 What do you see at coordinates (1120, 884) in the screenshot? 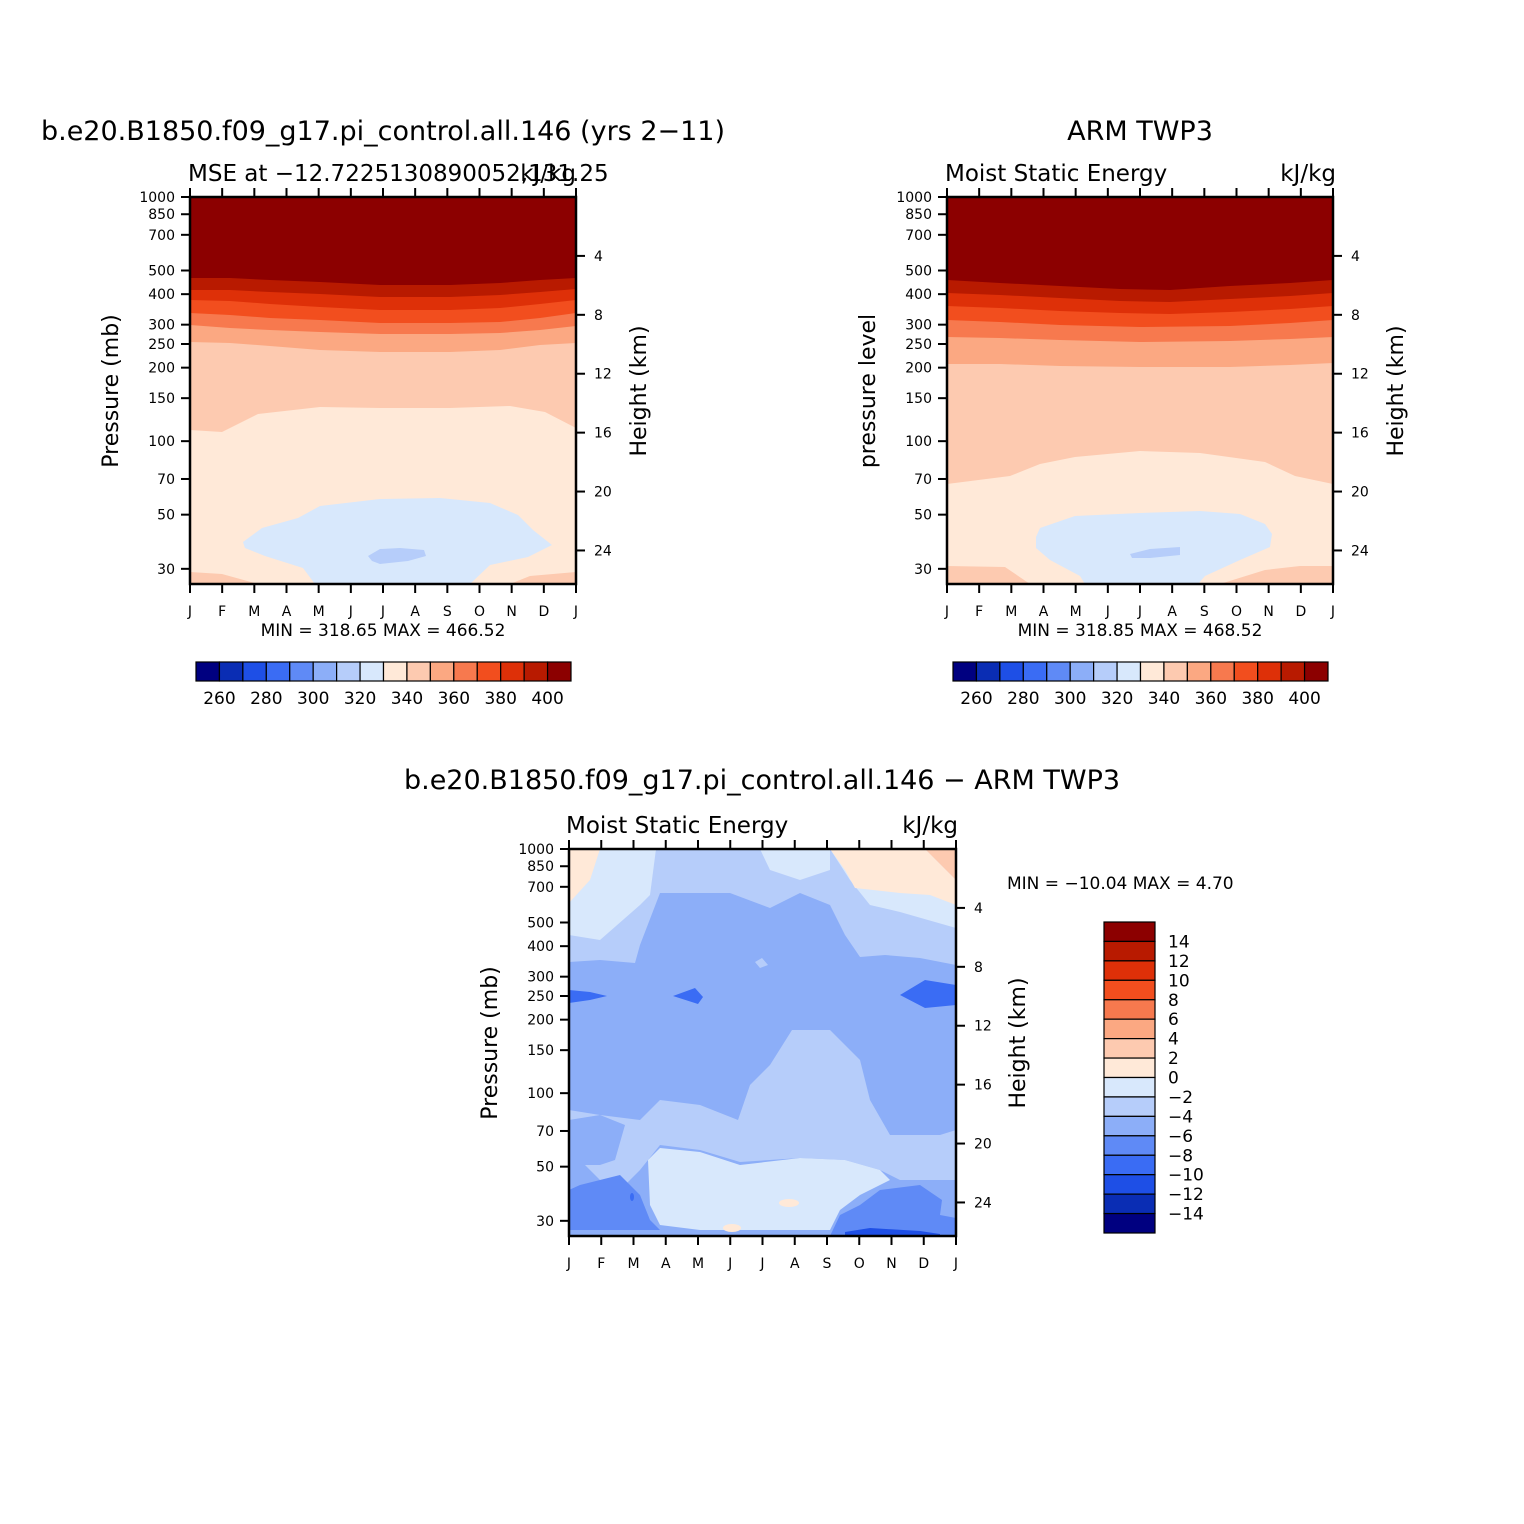
I see `panel-diff-min-max: MIN = −10.04 MAX = 4.70` at bounding box center [1120, 884].